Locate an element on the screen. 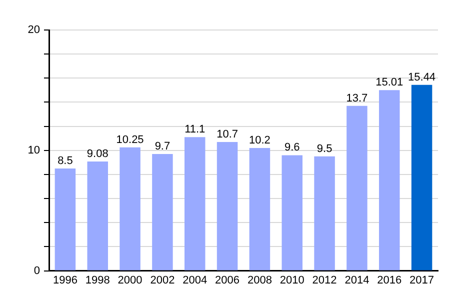  data-label: 8.5 is located at coordinates (65, 160).